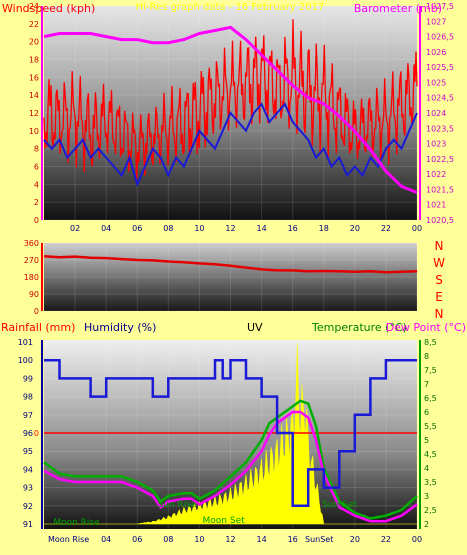 This screenshot has width=467, height=555. Describe the element at coordinates (34, 60) in the screenshot. I see `windspeed-tick-label: 18` at that location.